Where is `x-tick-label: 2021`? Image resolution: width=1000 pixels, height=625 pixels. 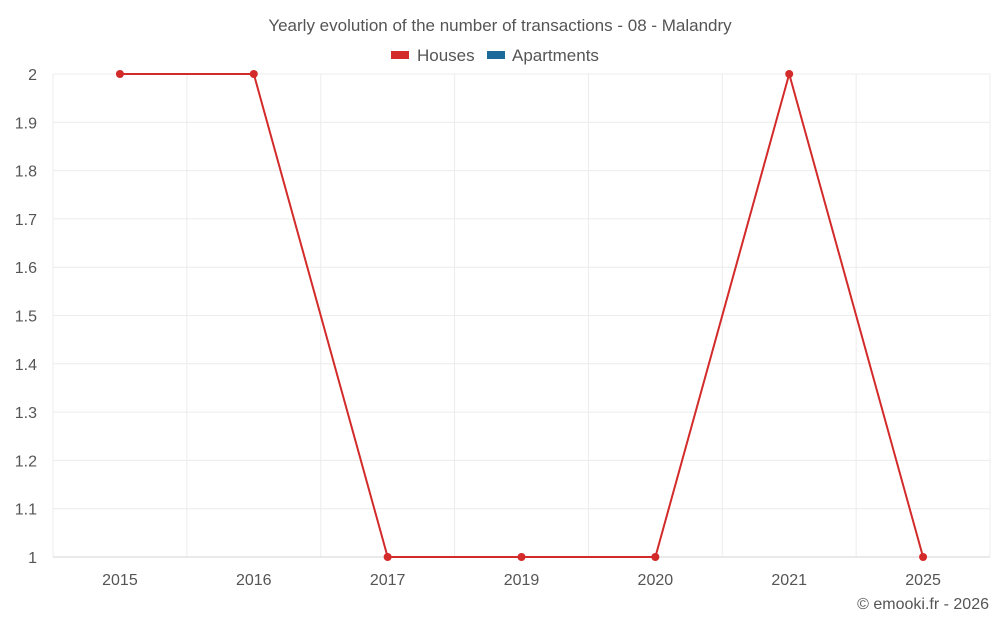
x-tick-label: 2021 is located at coordinates (789, 580).